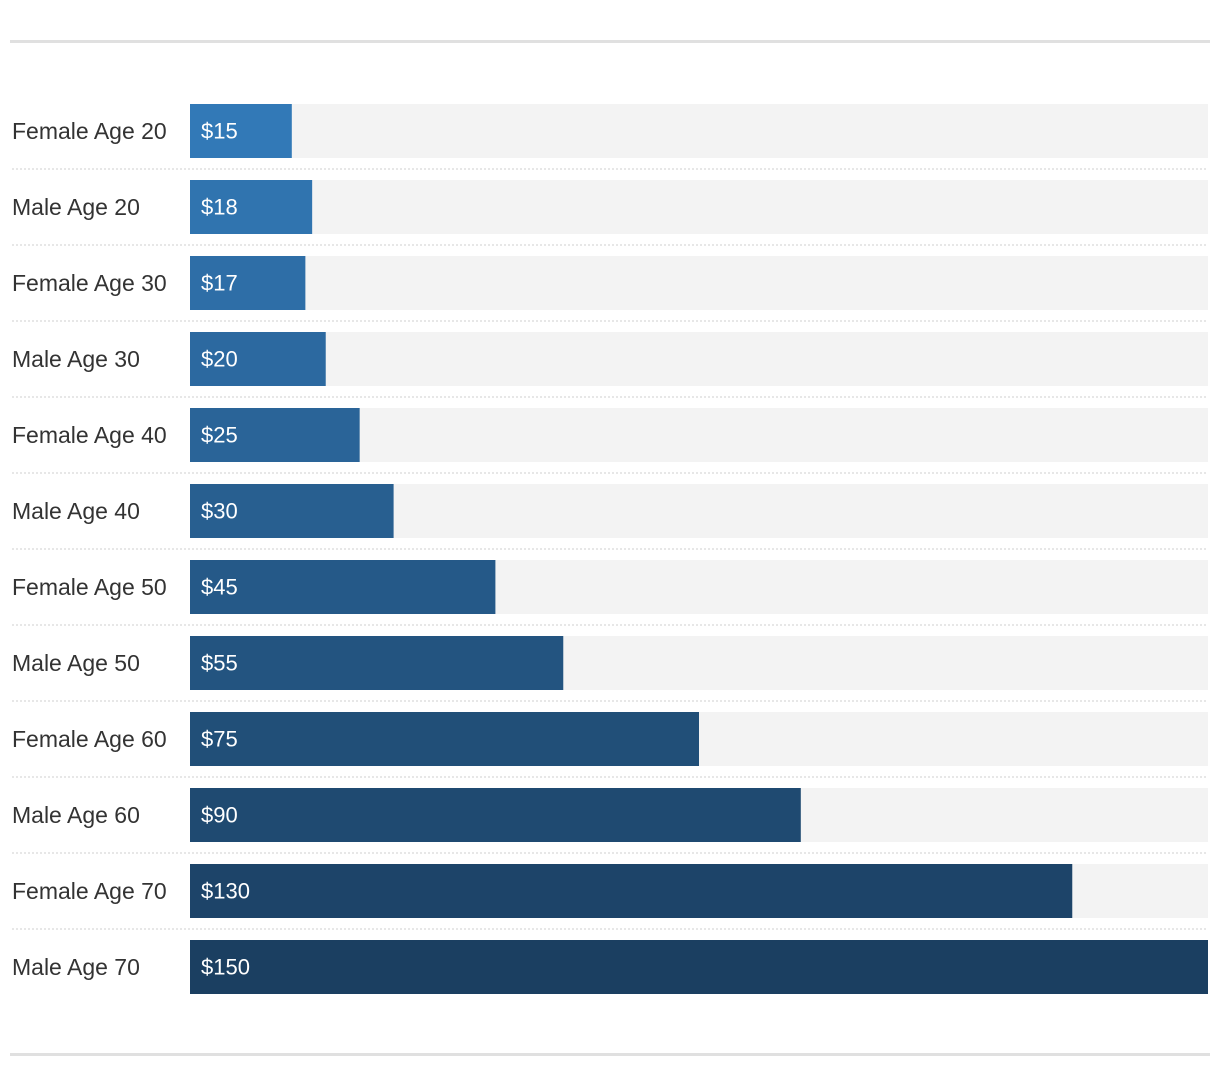 This screenshot has width=1220, height=1088. I want to click on value-label: $90, so click(219, 815).